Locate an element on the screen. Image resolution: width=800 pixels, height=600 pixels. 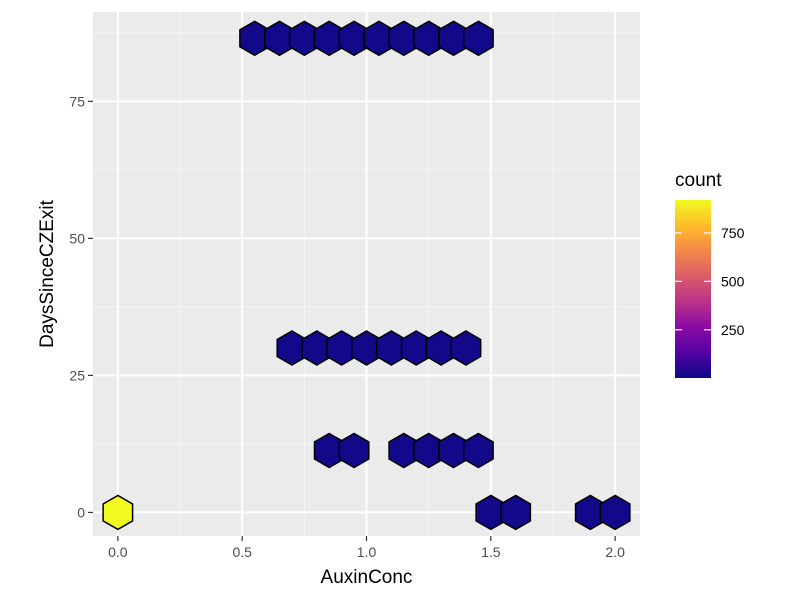
legend-colorbar is located at coordinates (693, 289).